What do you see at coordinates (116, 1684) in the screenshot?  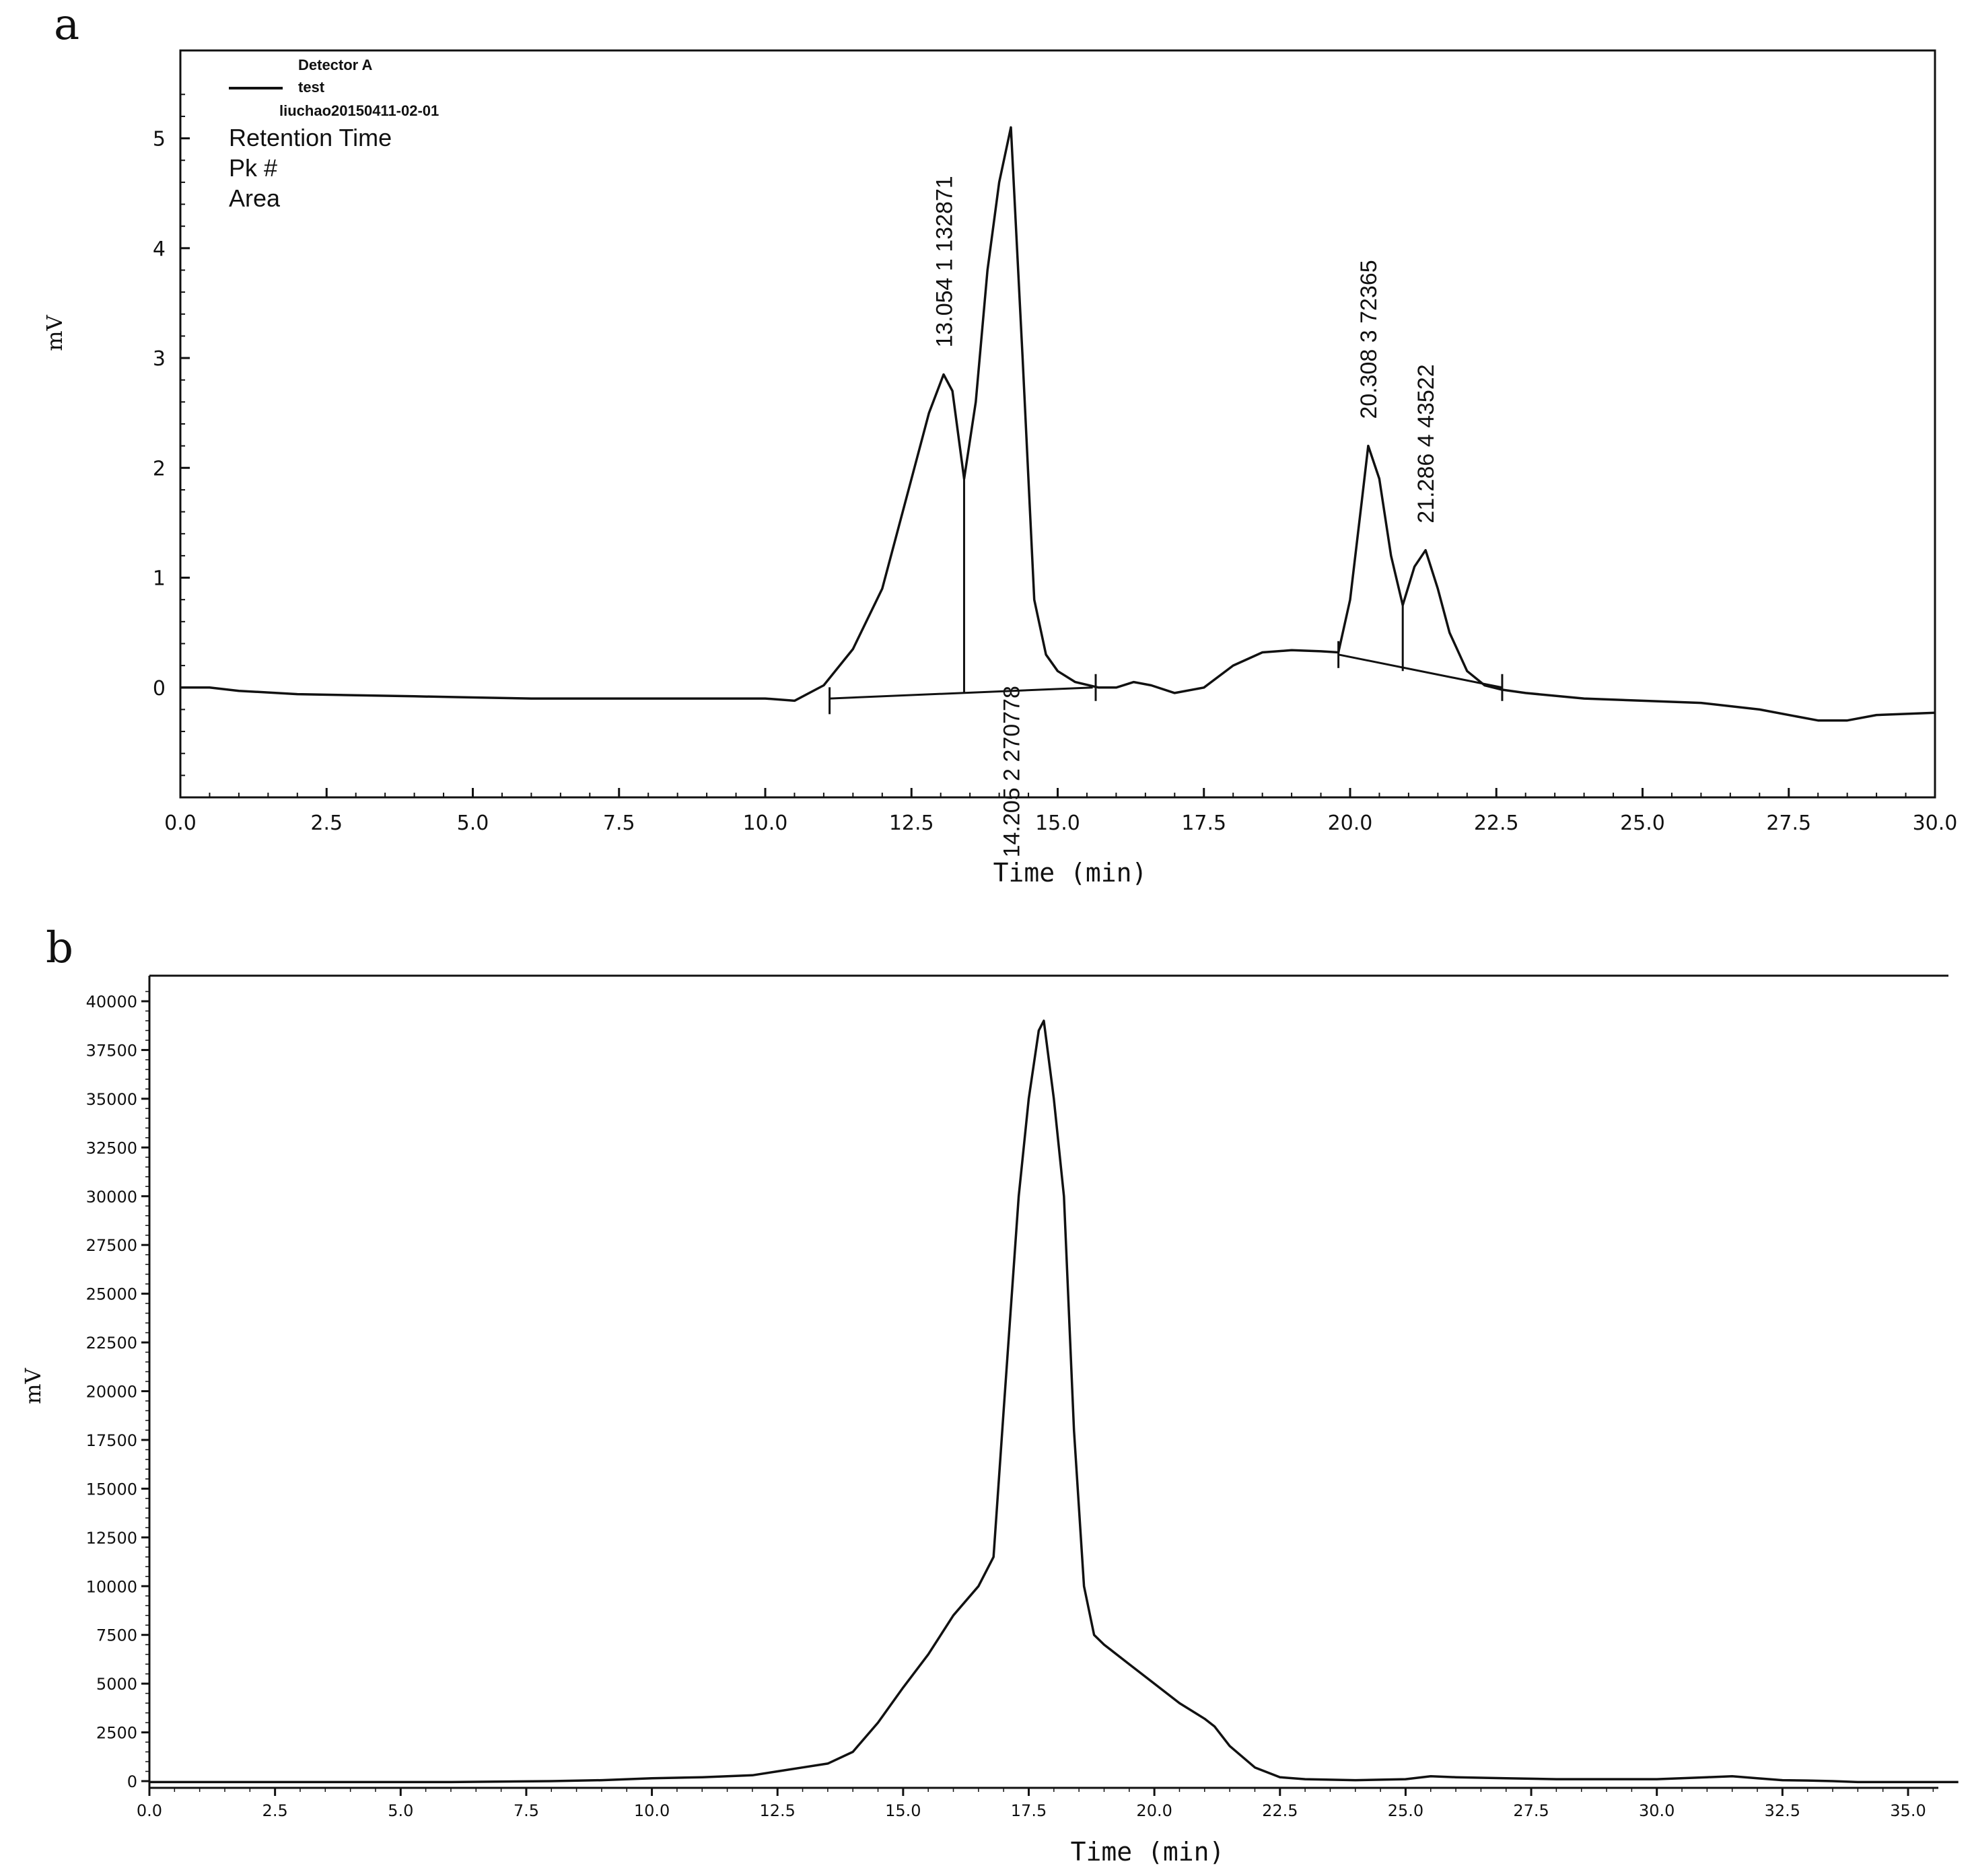 I see `y-tick-label: 5000` at bounding box center [116, 1684].